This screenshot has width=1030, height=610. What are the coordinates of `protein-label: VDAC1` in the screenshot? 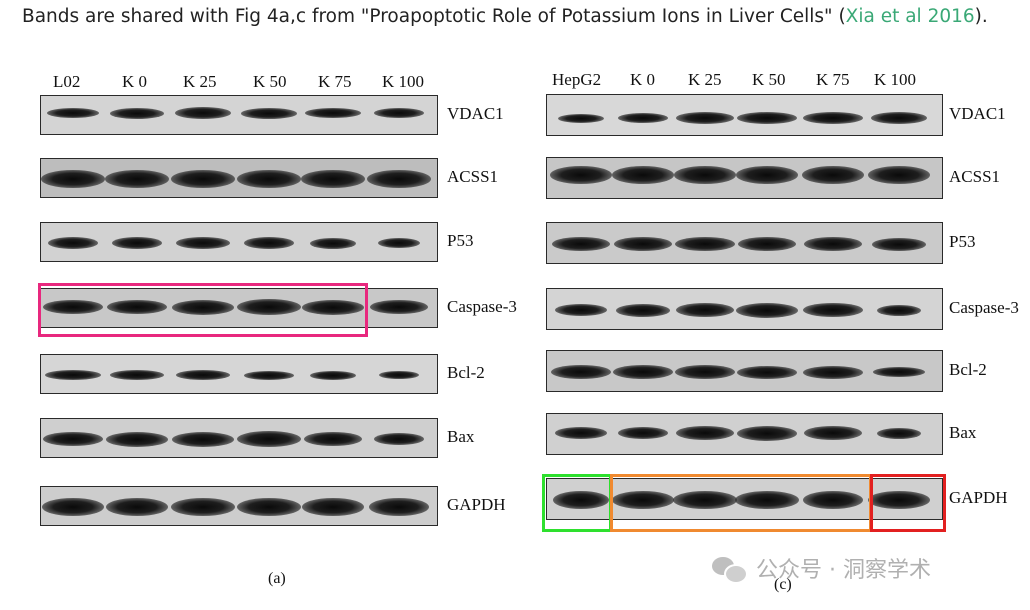 It's located at (475, 113).